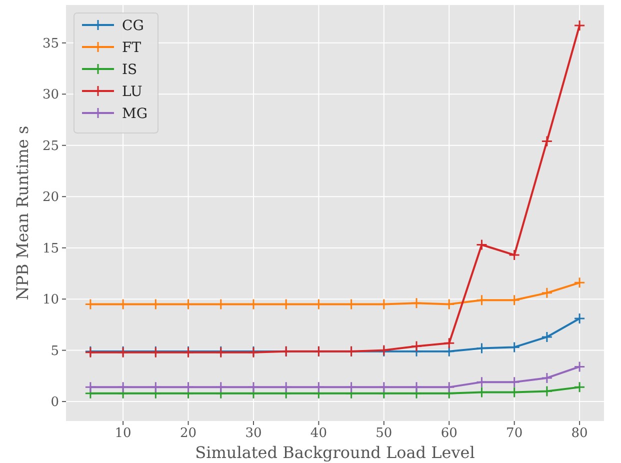  Describe the element at coordinates (50, 300) in the screenshot. I see `y-tick-label: 10` at that location.